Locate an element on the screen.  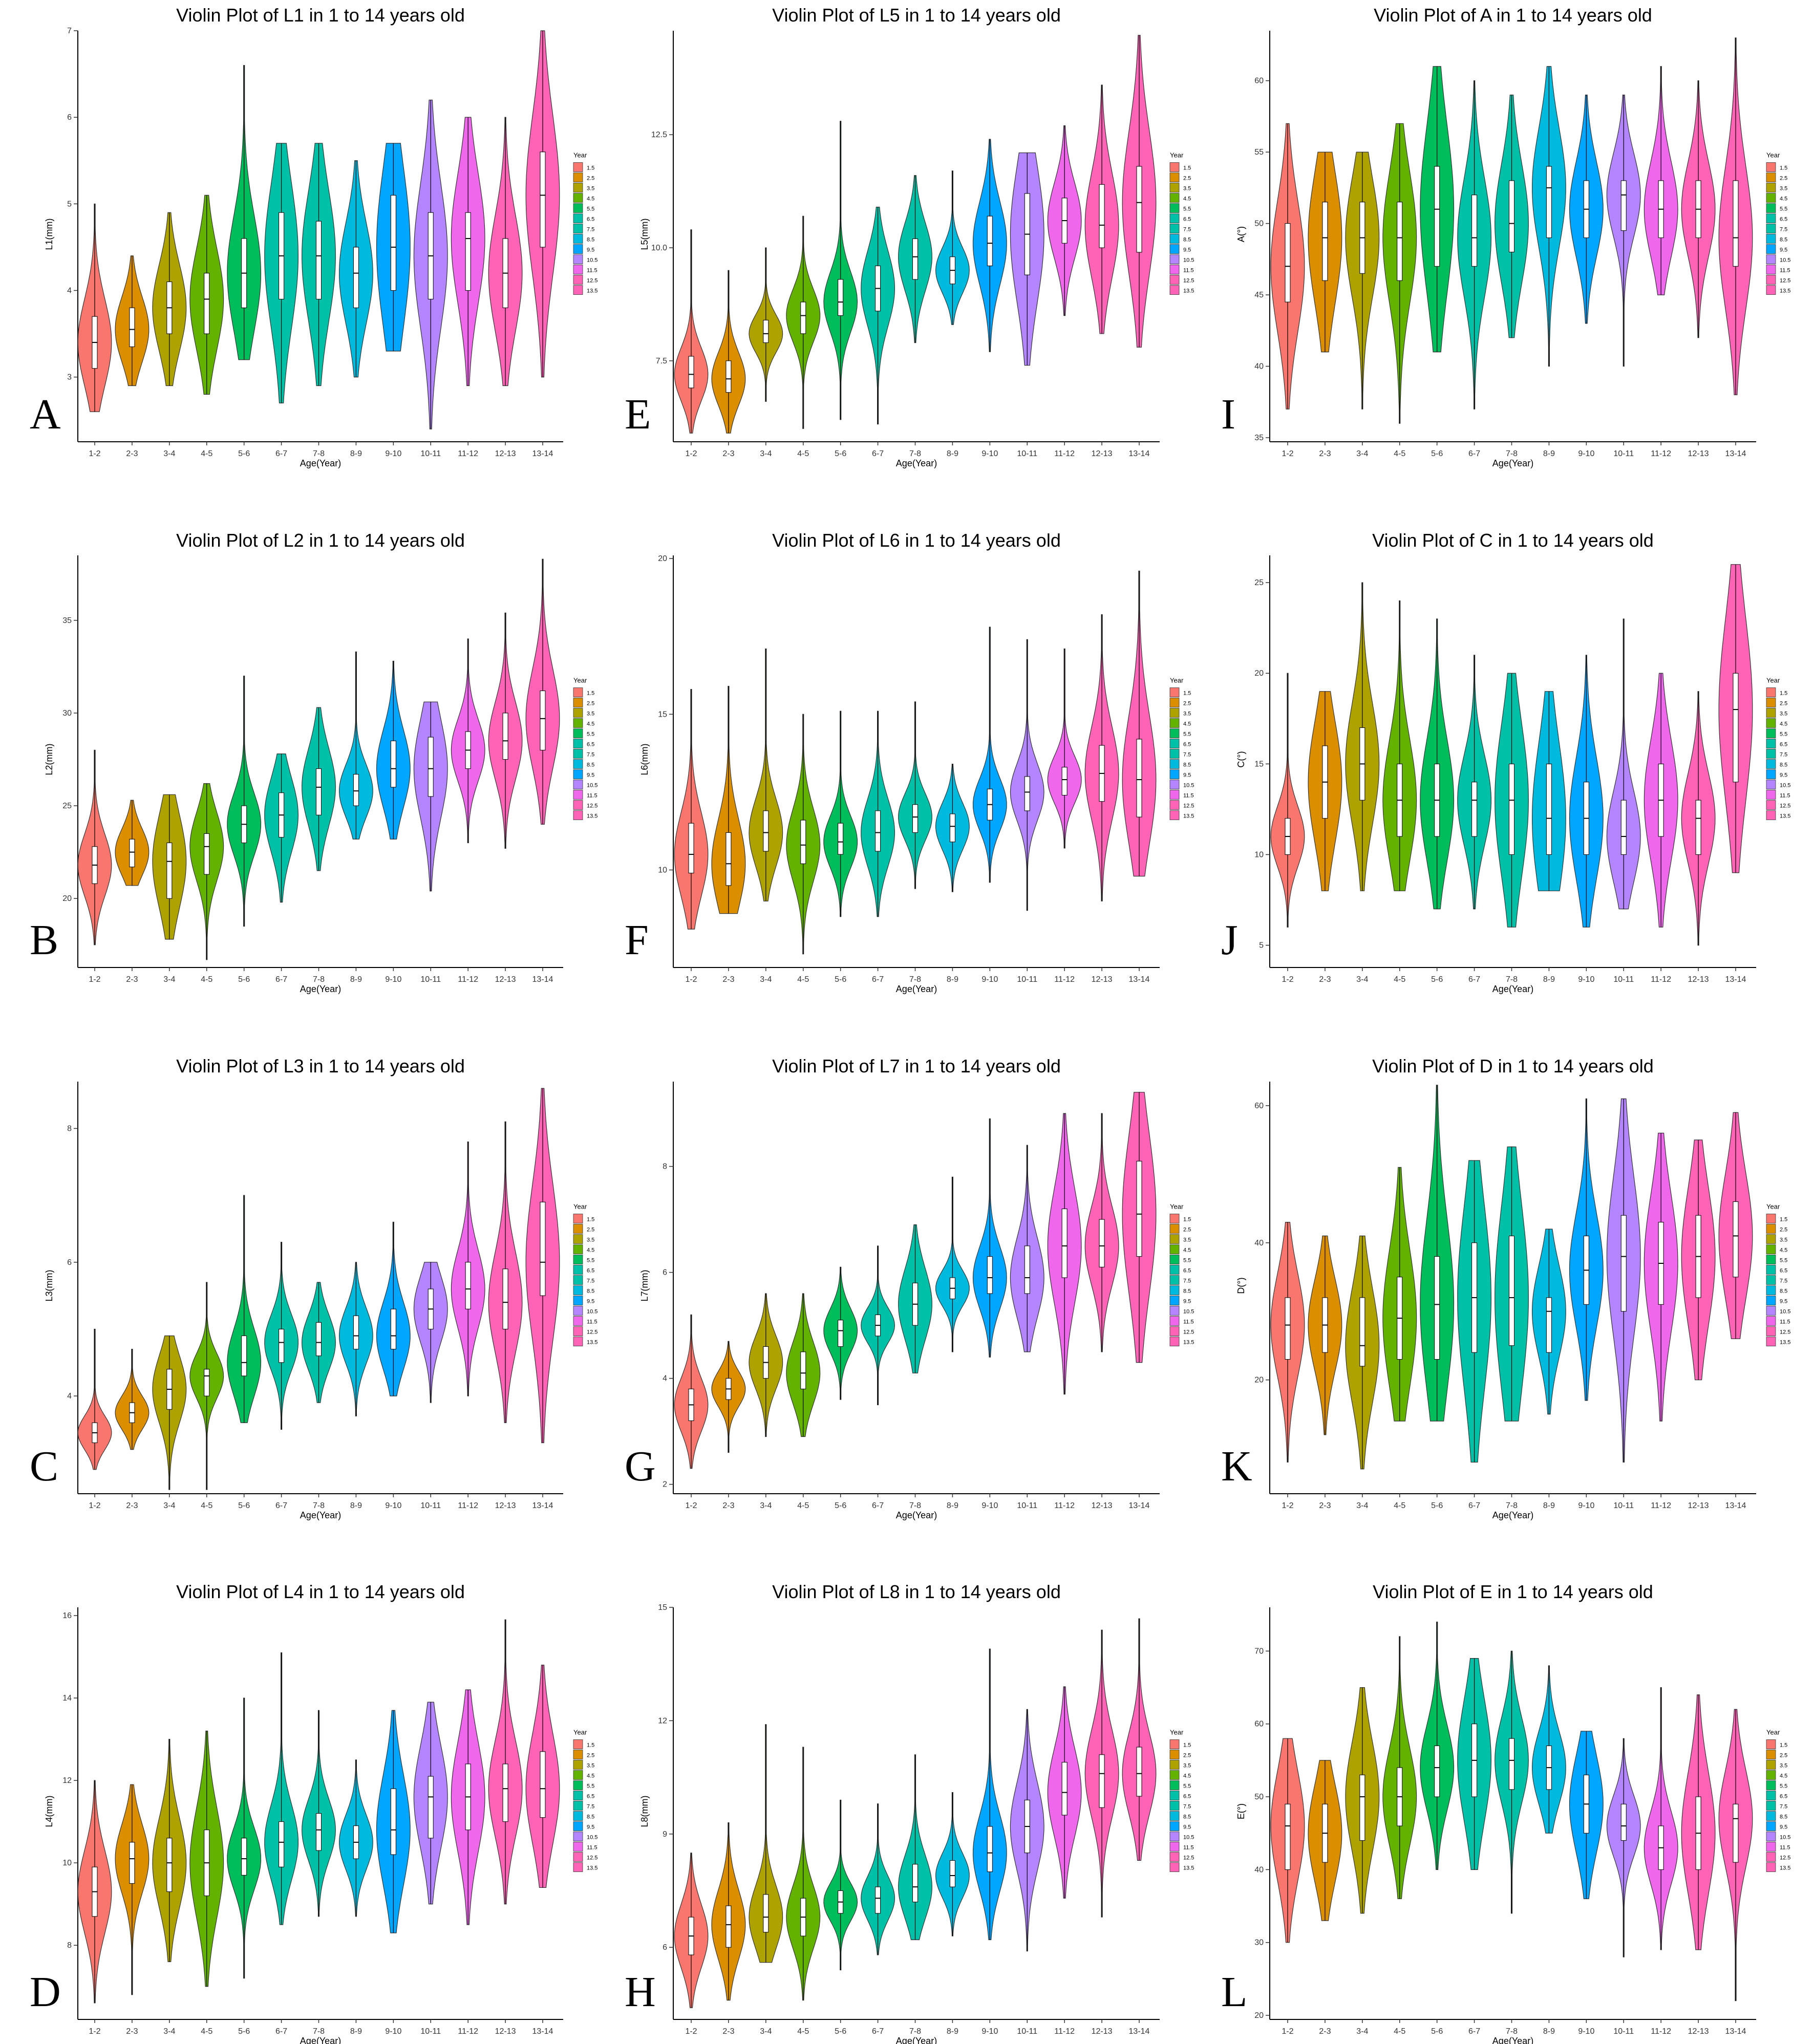
y-tick-label: 20 is located at coordinates (663, 558).